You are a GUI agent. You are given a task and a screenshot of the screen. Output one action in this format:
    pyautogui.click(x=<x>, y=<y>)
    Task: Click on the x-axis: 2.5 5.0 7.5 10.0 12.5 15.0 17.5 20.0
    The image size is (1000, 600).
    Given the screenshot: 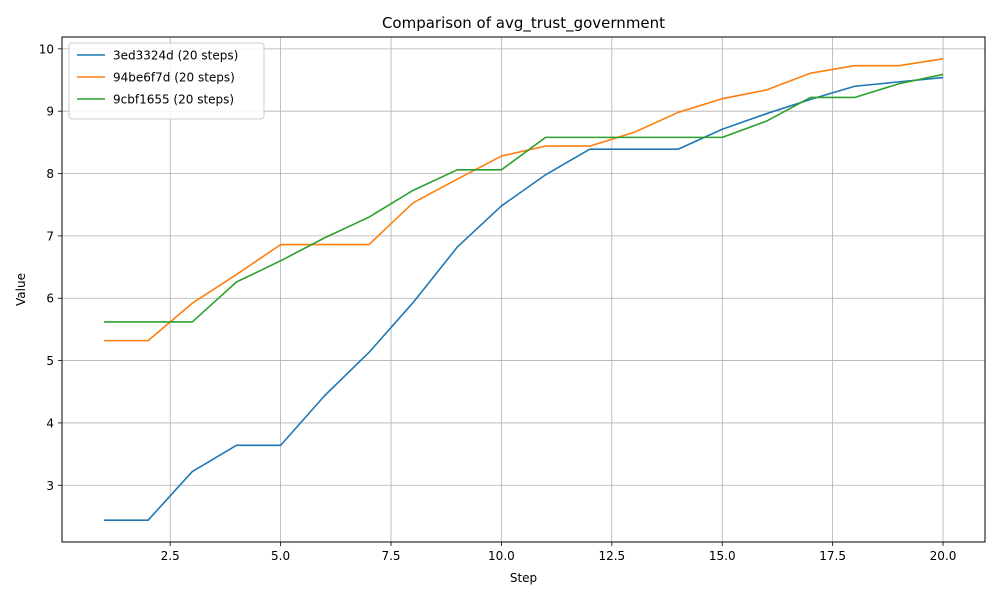 What is the action you would take?
    pyautogui.click(x=559, y=552)
    